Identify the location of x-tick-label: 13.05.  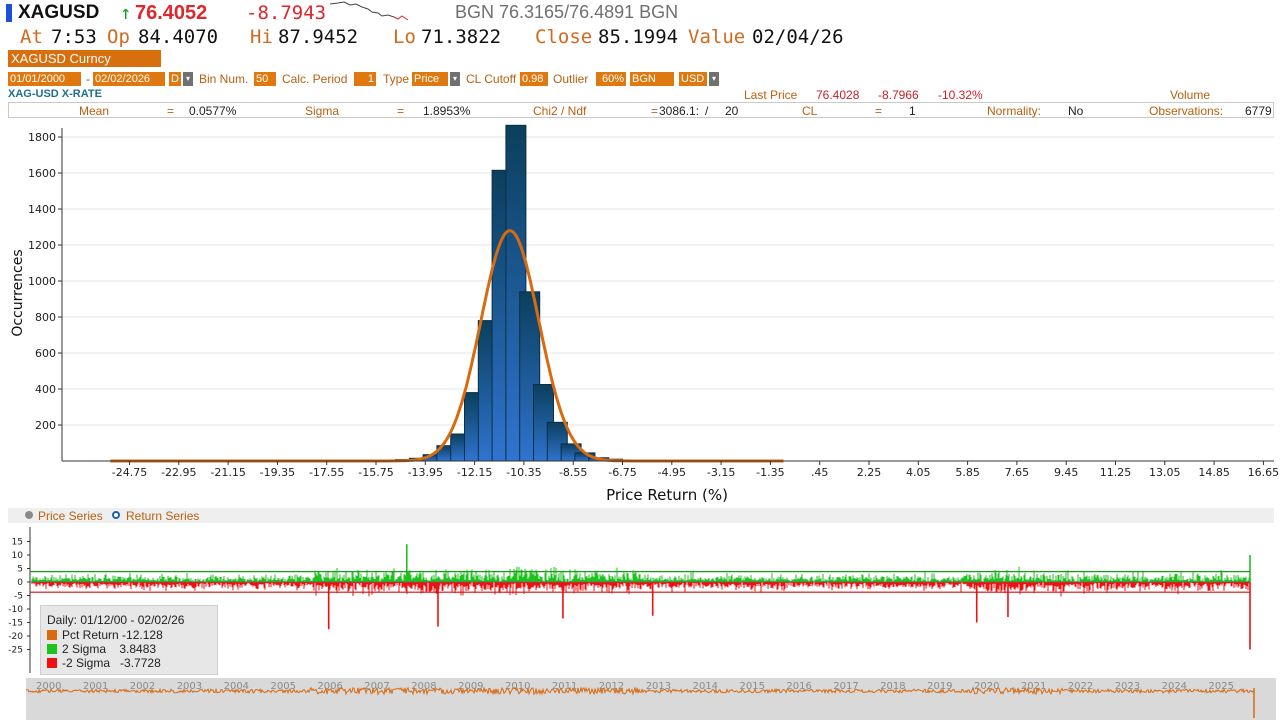
(1165, 472).